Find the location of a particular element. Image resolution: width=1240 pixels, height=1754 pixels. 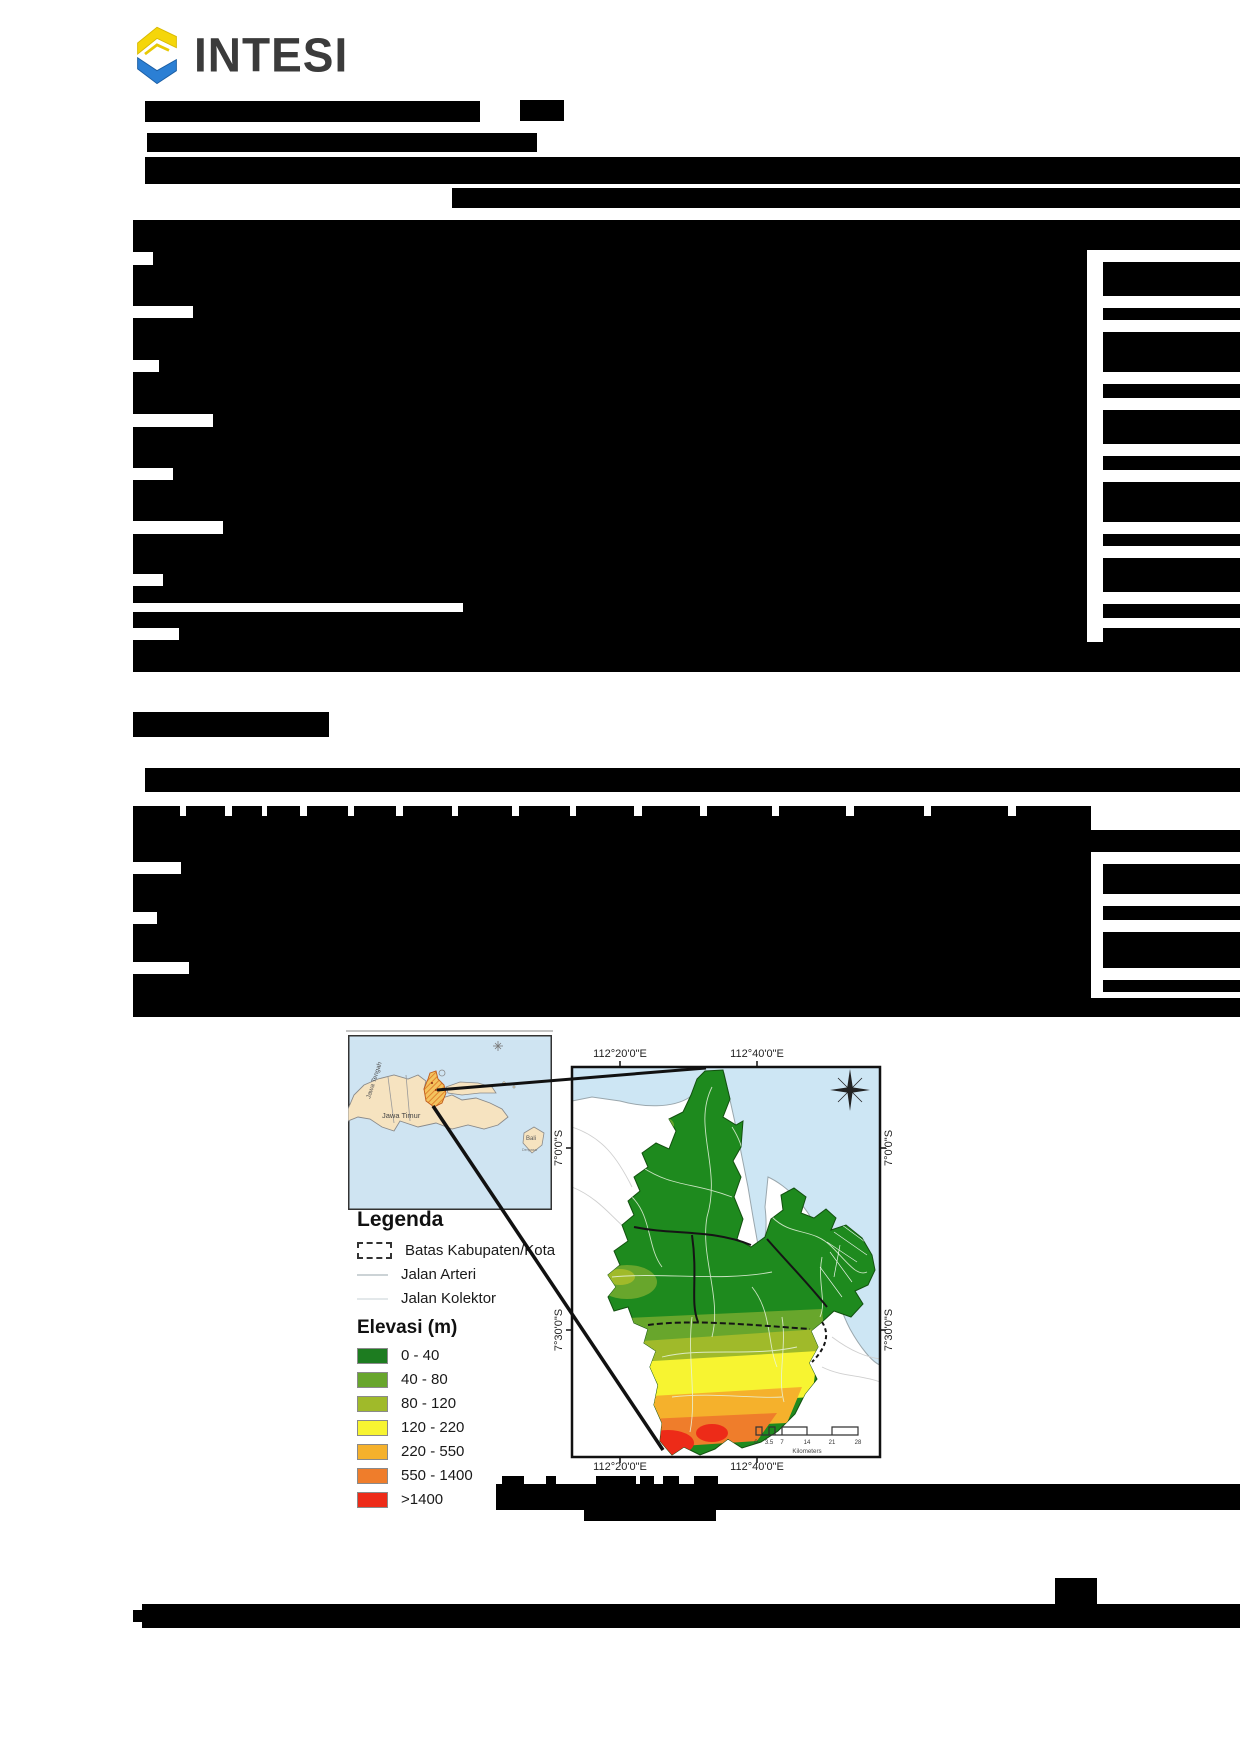

elevation-range-label: 120 - 220 is located at coordinates (433, 1427).